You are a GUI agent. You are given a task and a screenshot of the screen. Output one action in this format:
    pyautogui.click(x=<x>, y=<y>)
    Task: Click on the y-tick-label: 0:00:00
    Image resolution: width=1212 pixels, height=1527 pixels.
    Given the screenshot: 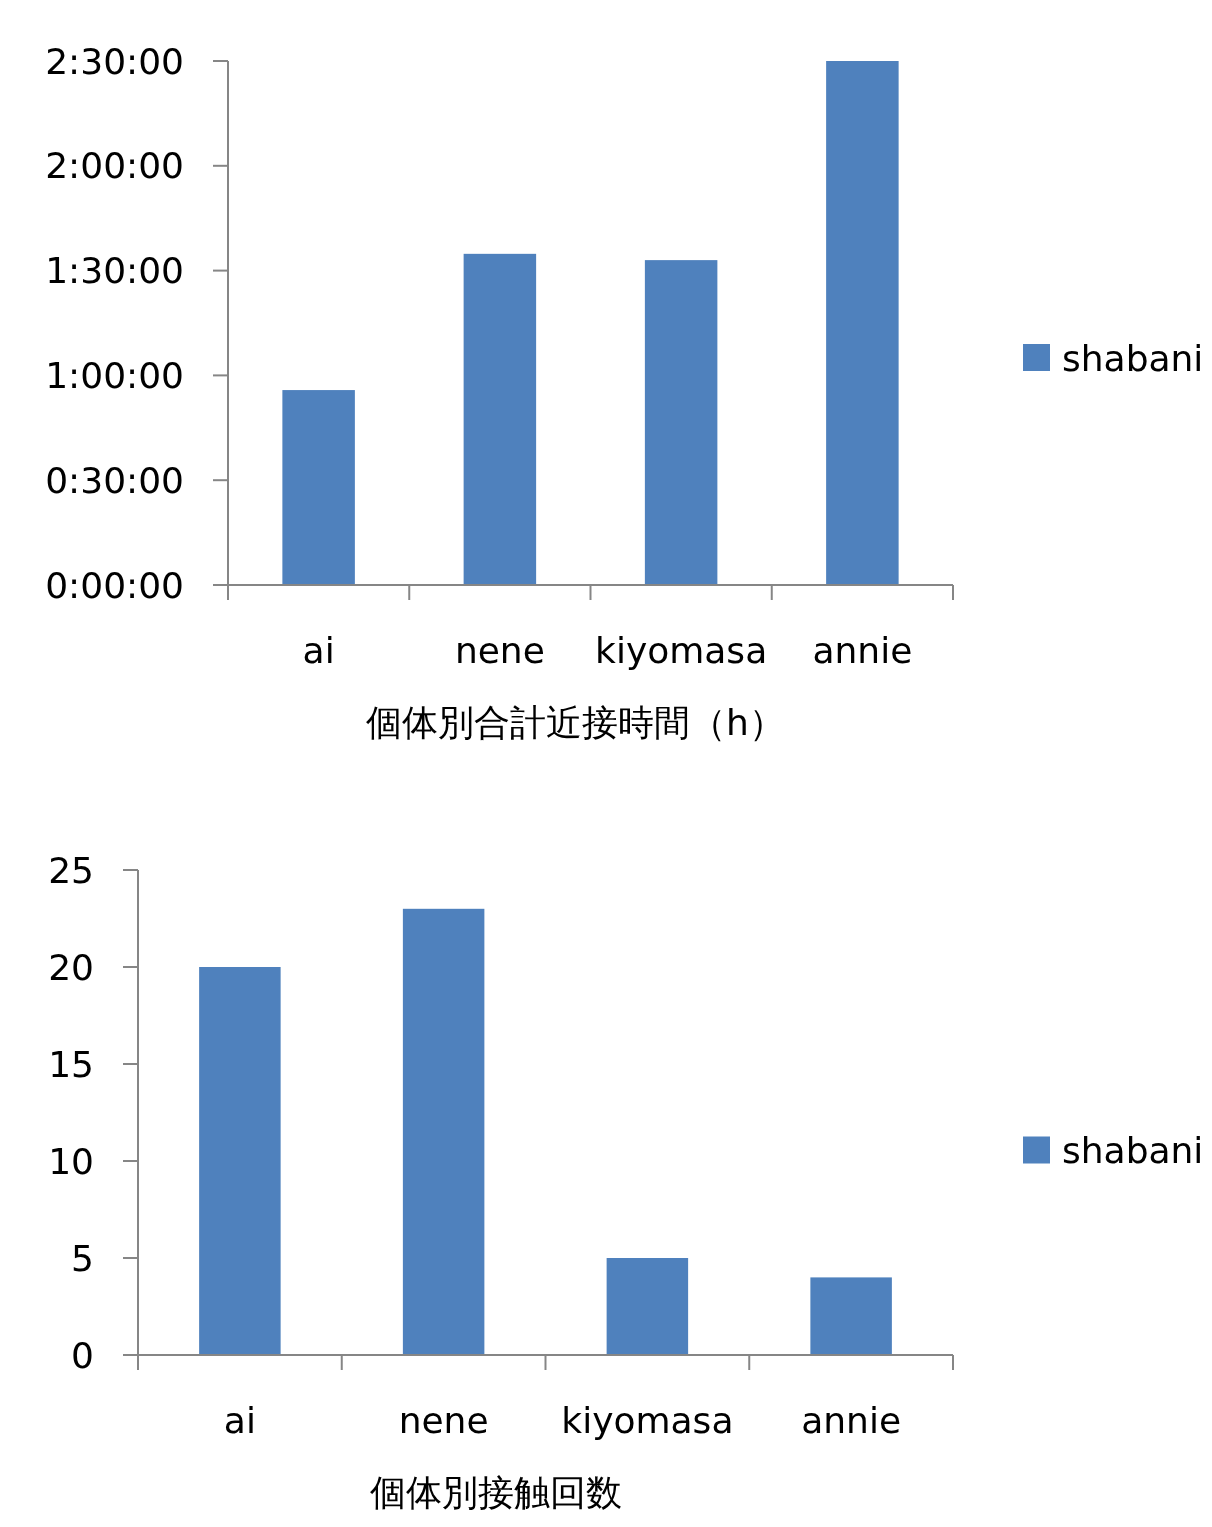 What is the action you would take?
    pyautogui.click(x=114, y=585)
    